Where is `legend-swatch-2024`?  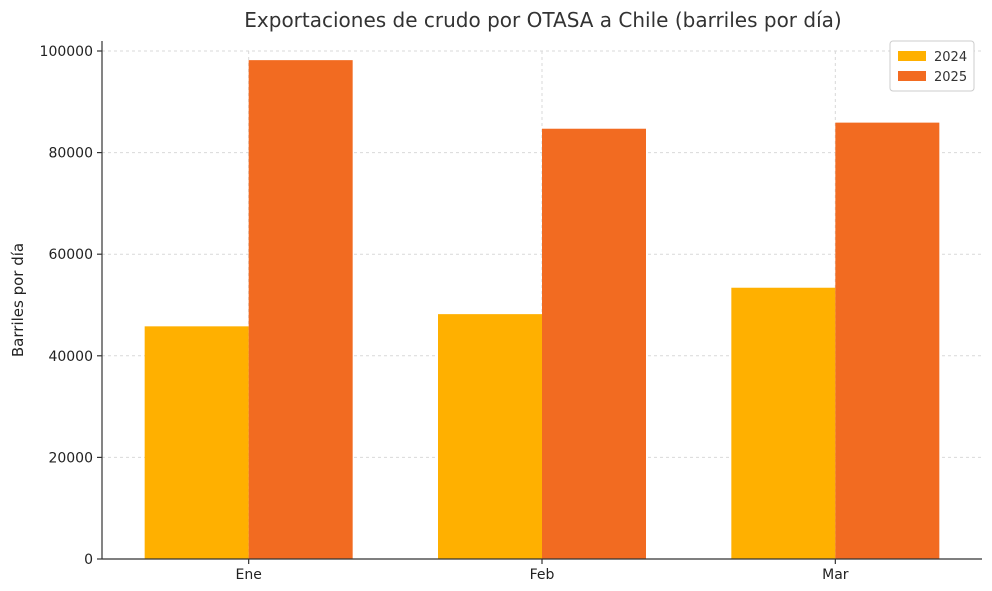 legend-swatch-2024 is located at coordinates (912, 56).